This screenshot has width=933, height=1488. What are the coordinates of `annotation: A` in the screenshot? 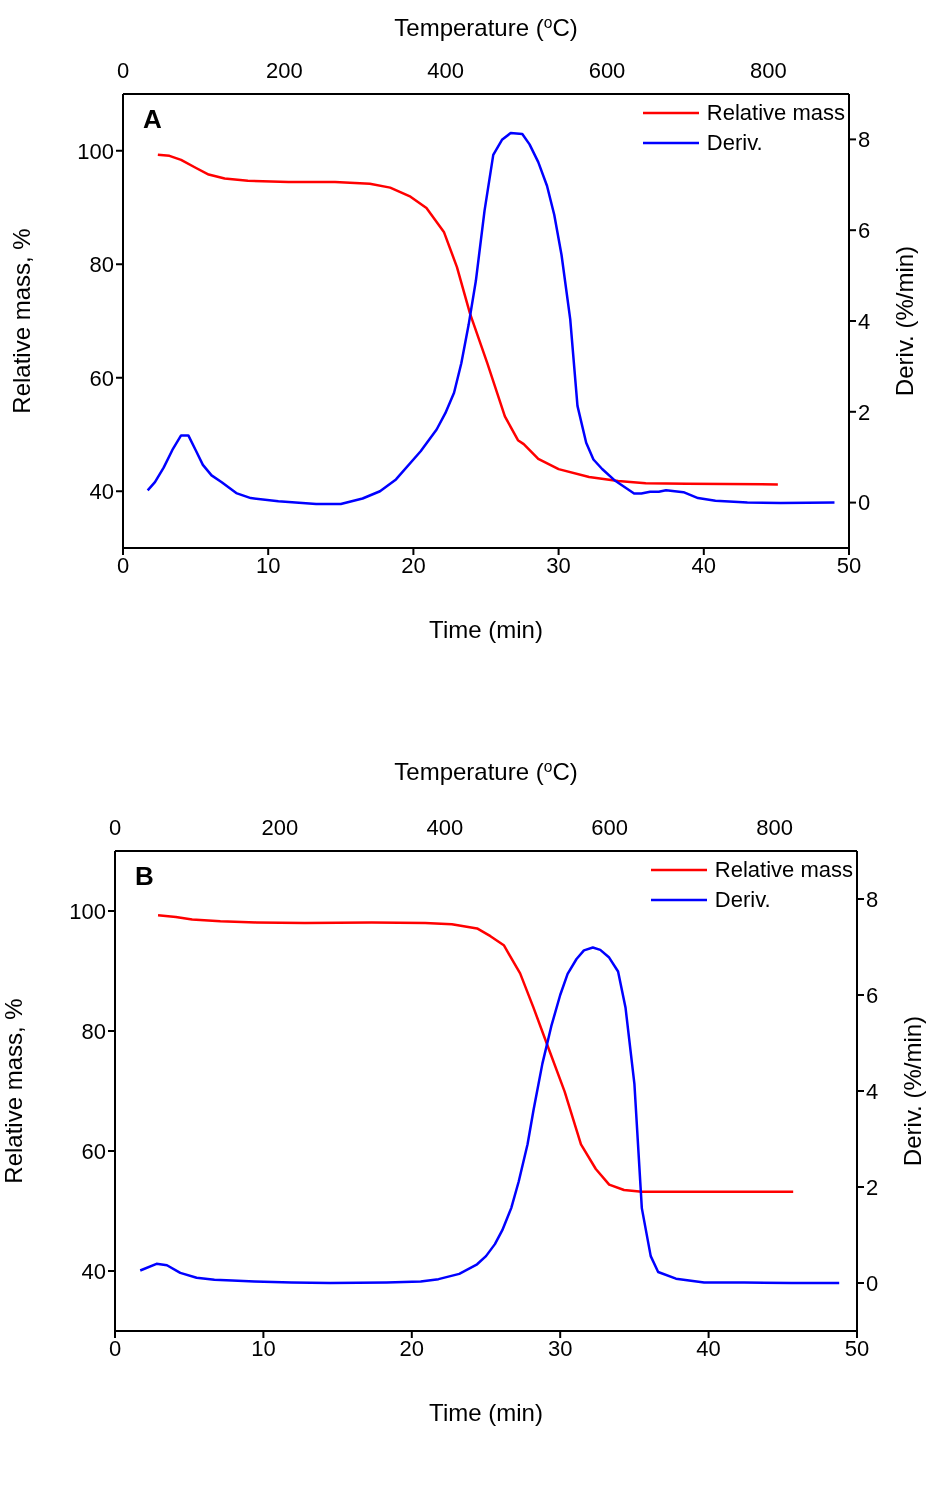 It's located at (152, 119).